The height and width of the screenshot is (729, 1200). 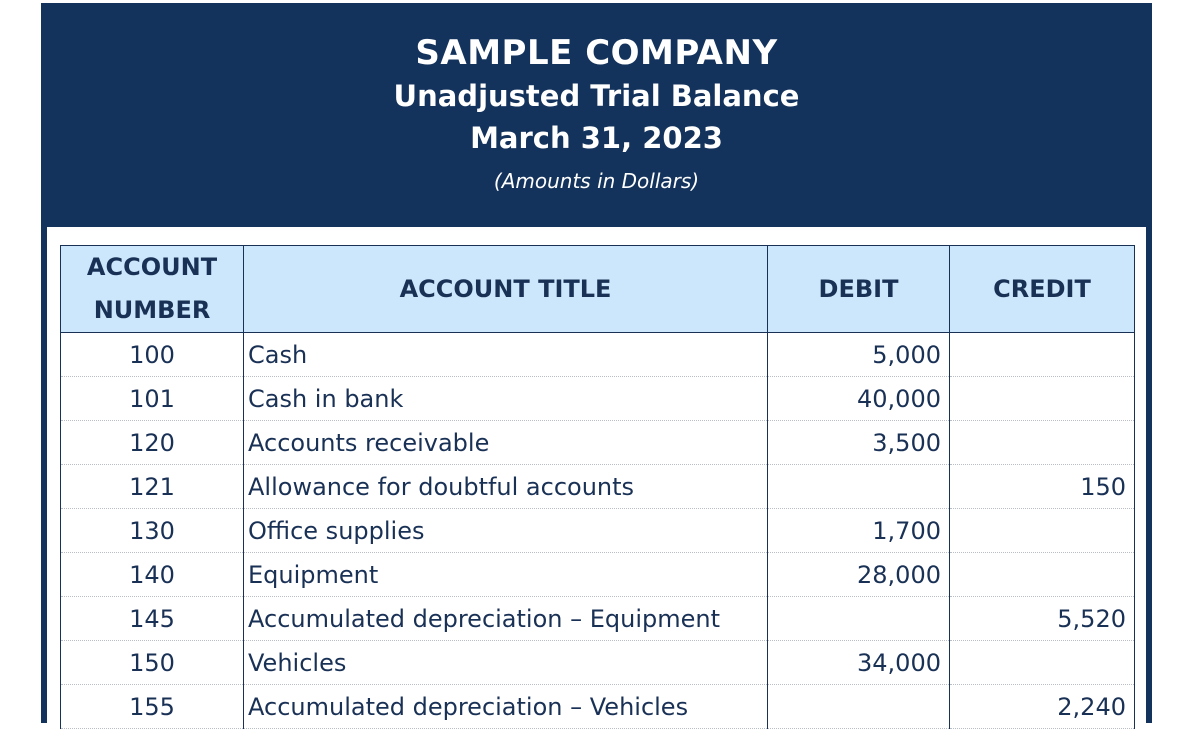 What do you see at coordinates (858, 442) in the screenshot?
I see `debit-cell: 3,500` at bounding box center [858, 442].